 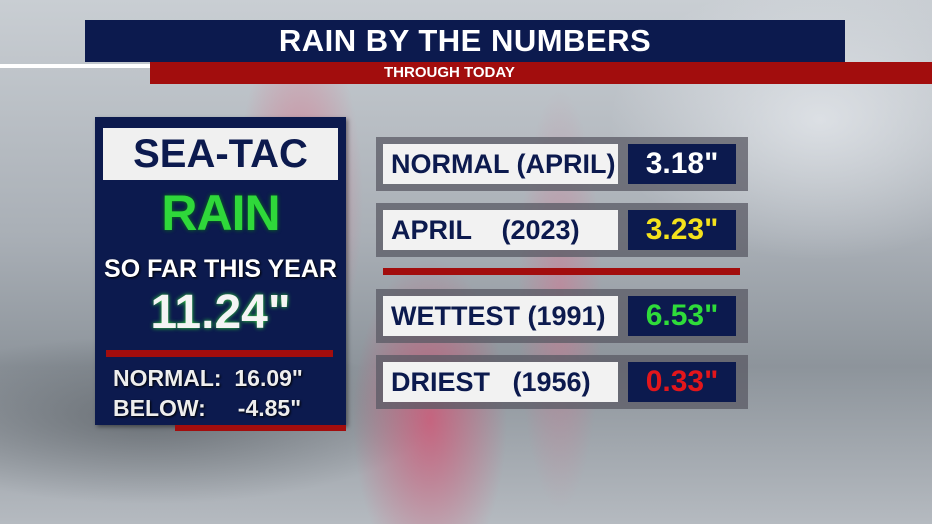 I want to click on stat-row-normal-april: NORMAL (APRIL) 3.18", so click(x=562, y=164).